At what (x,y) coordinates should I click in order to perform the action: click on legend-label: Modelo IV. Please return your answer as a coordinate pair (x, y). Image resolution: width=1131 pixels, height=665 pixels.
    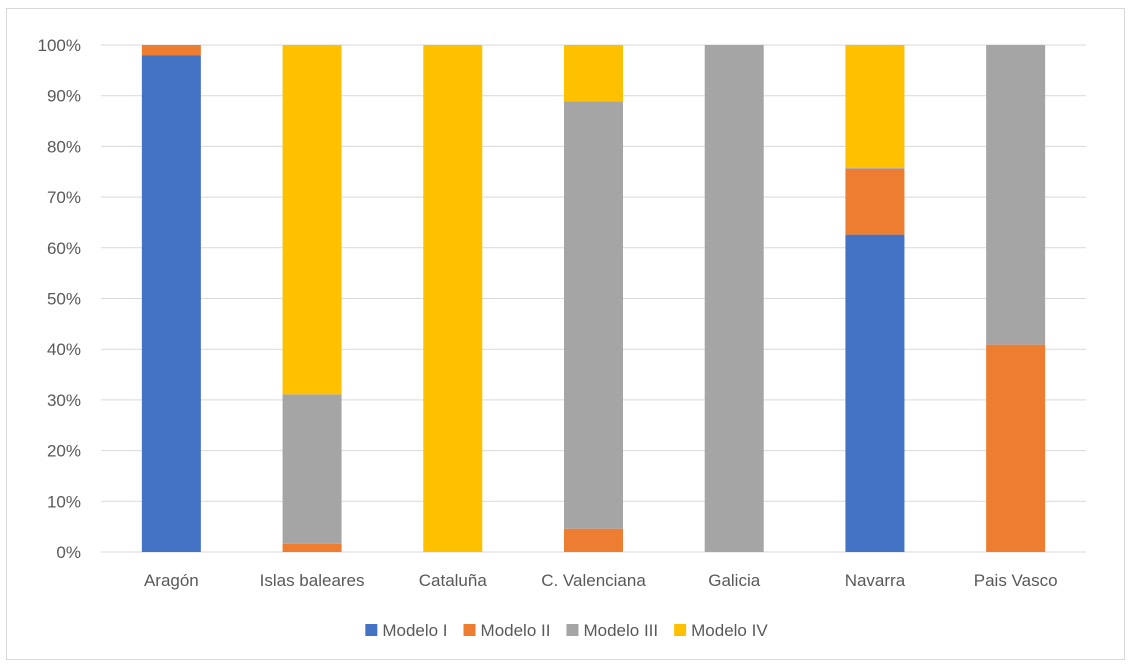
    Looking at the image, I should click on (729, 630).